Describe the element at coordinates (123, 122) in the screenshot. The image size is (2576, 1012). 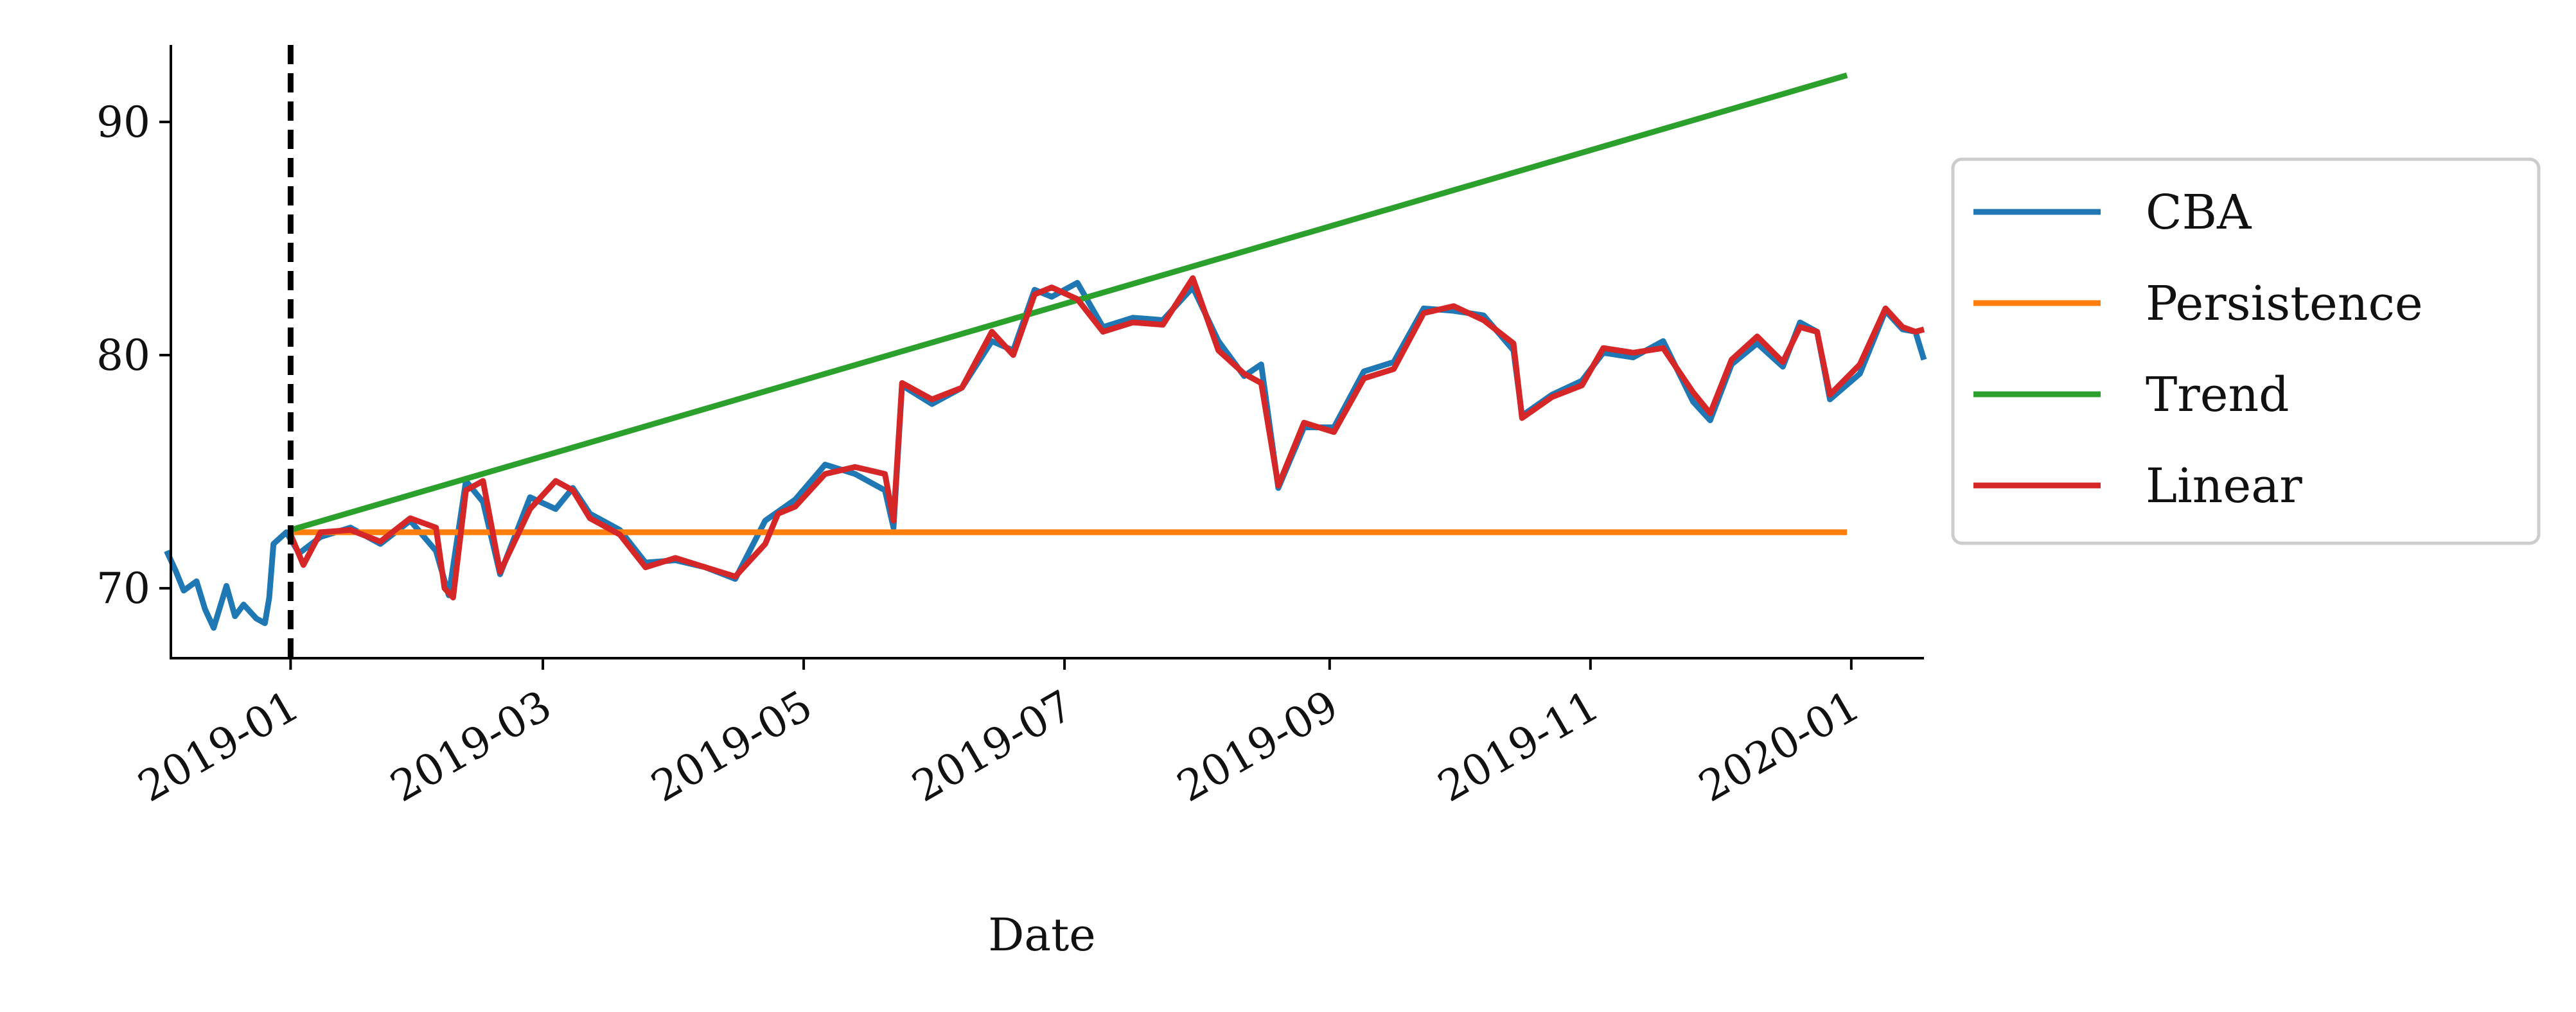
I see `y-tick-label: 90` at that location.